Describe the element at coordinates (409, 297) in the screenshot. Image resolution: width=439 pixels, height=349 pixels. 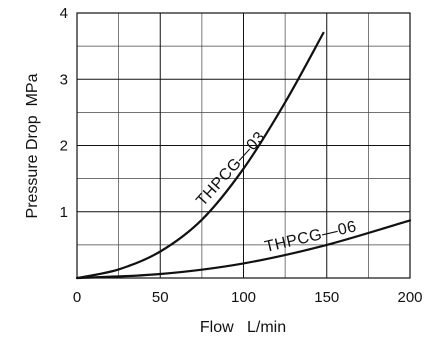
I see `x-tick-label: 200` at that location.